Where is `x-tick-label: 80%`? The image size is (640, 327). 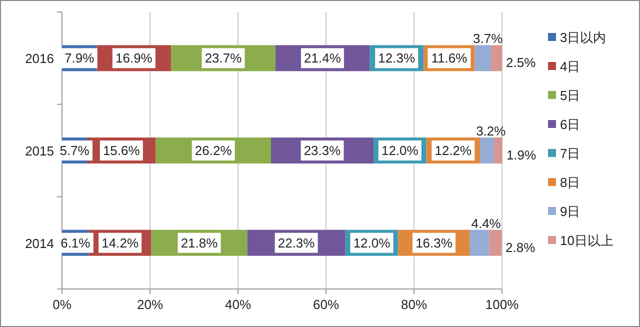
x-tick-label: 80% is located at coordinates (414, 304).